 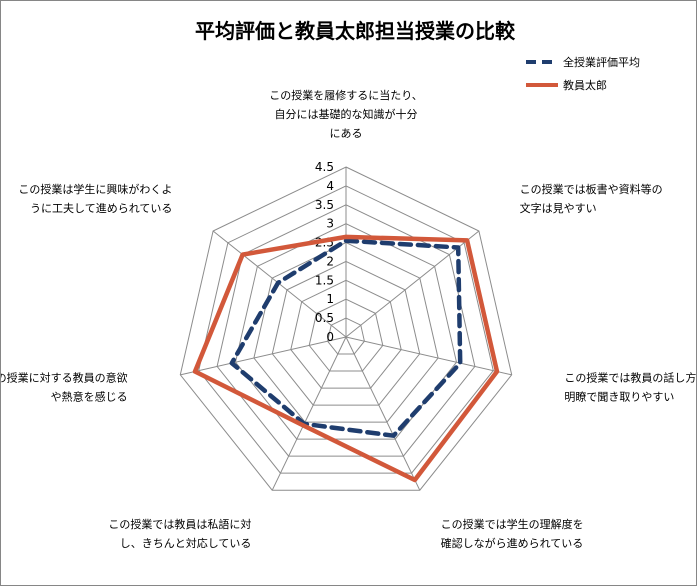 What do you see at coordinates (330, 224) in the screenshot?
I see `tick-label: 3` at bounding box center [330, 224].